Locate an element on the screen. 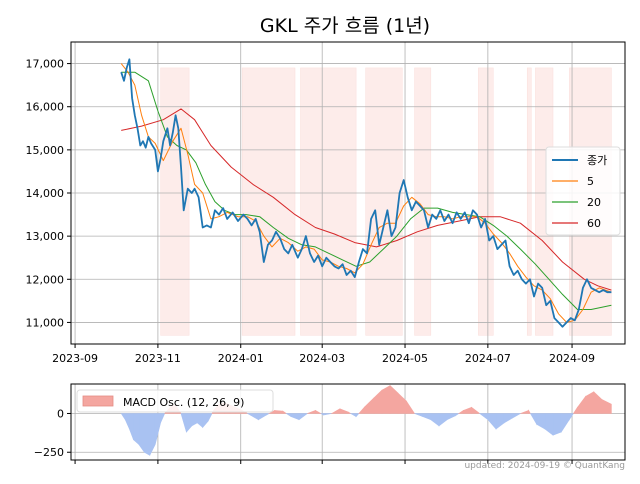 Image resolution: width=640 pixels, height=484 pixels. date-x-tick-label: 2023-11 is located at coordinates (158, 358).